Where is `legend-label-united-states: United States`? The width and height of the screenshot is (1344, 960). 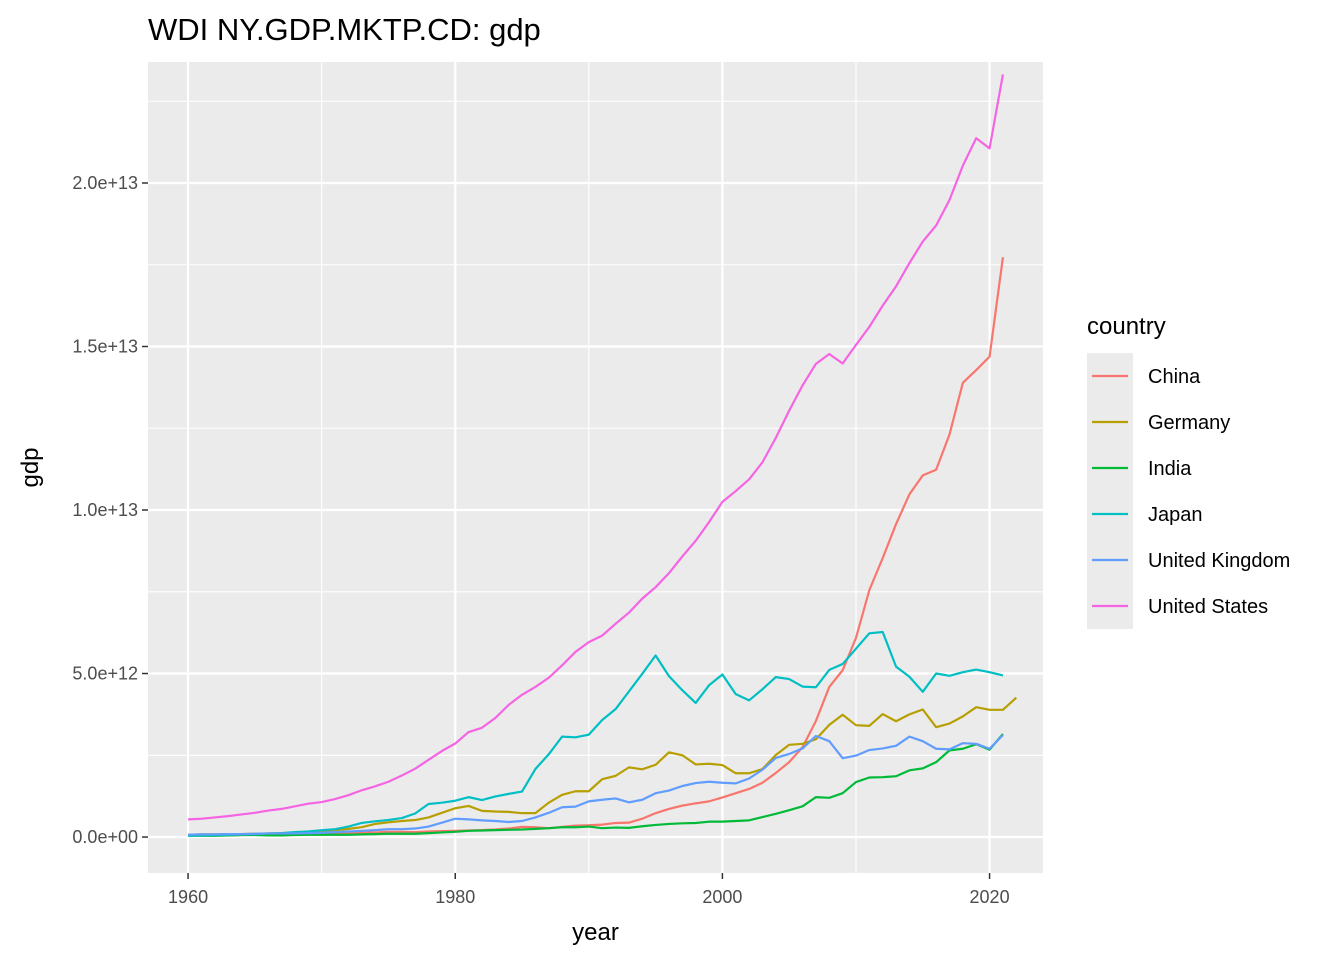 legend-label-united-states: United States is located at coordinates (1208, 607).